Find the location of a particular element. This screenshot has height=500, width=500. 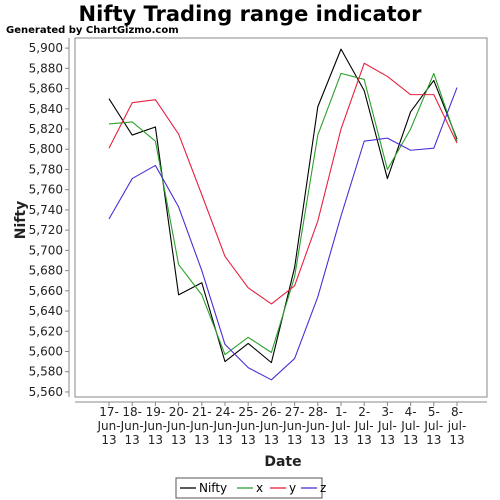

x-tick-label: 3-Jul-13 is located at coordinates (387, 426).